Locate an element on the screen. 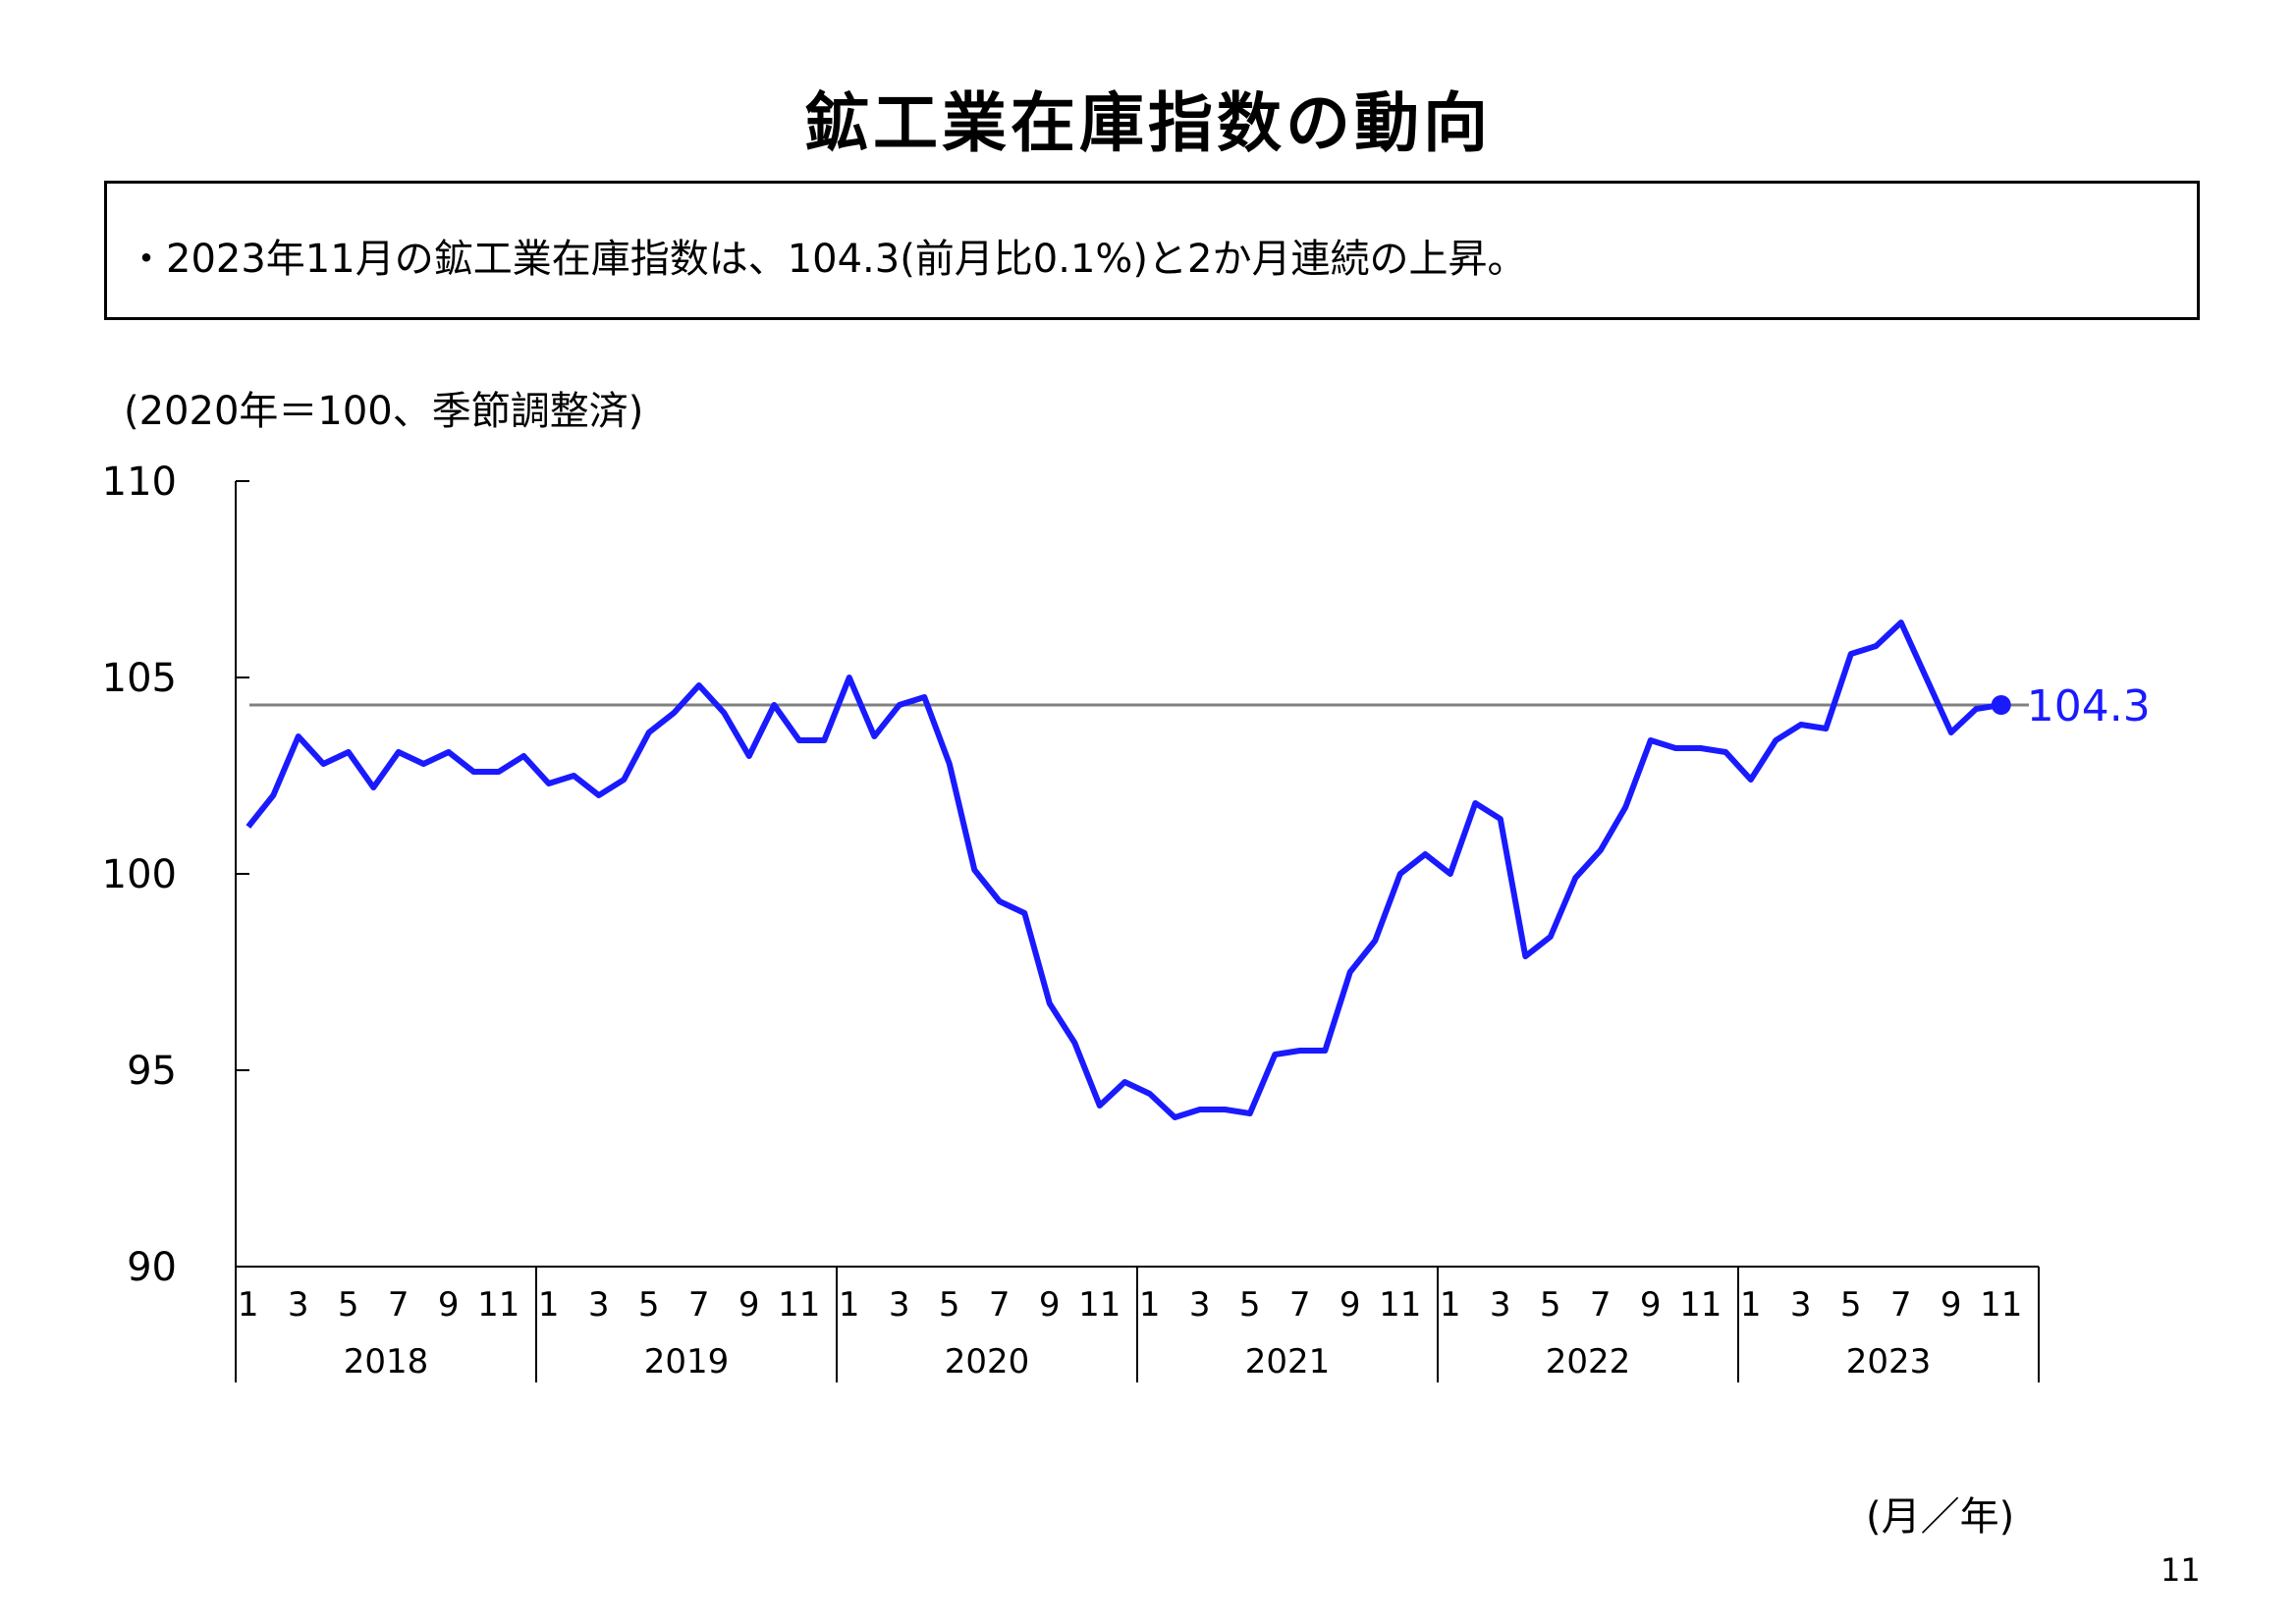  y-tick-label: 100 is located at coordinates (139, 874).